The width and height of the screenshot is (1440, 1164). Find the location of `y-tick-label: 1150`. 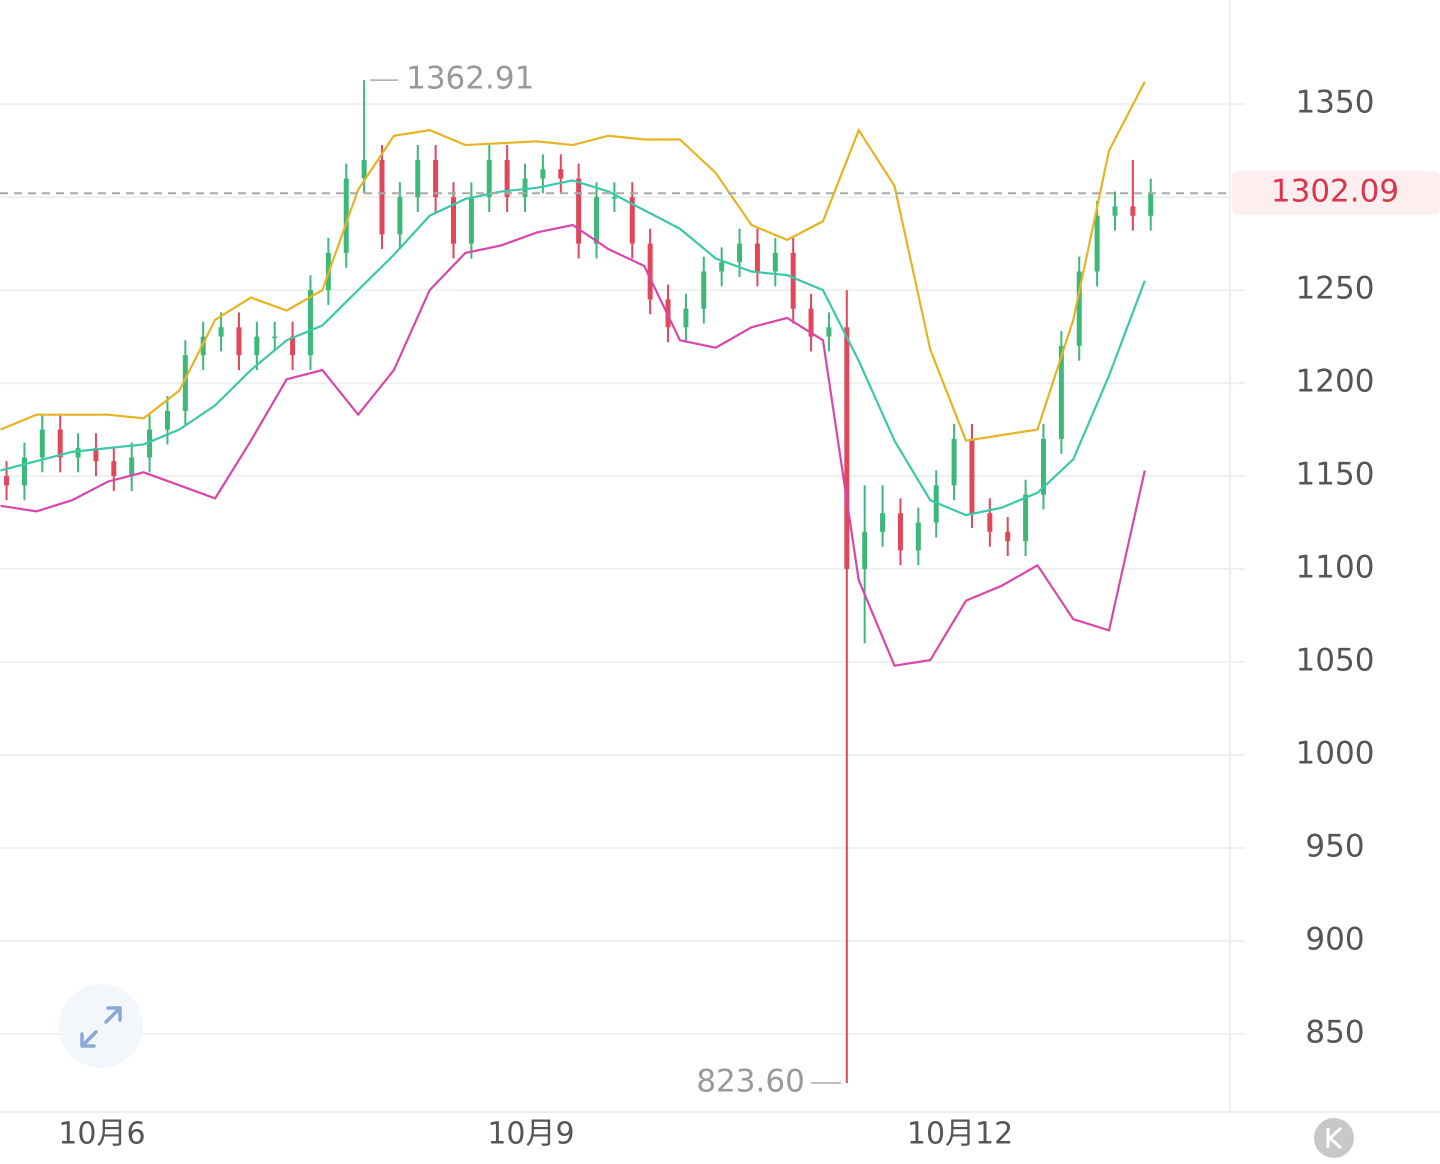

y-tick-label: 1150 is located at coordinates (1335, 475).